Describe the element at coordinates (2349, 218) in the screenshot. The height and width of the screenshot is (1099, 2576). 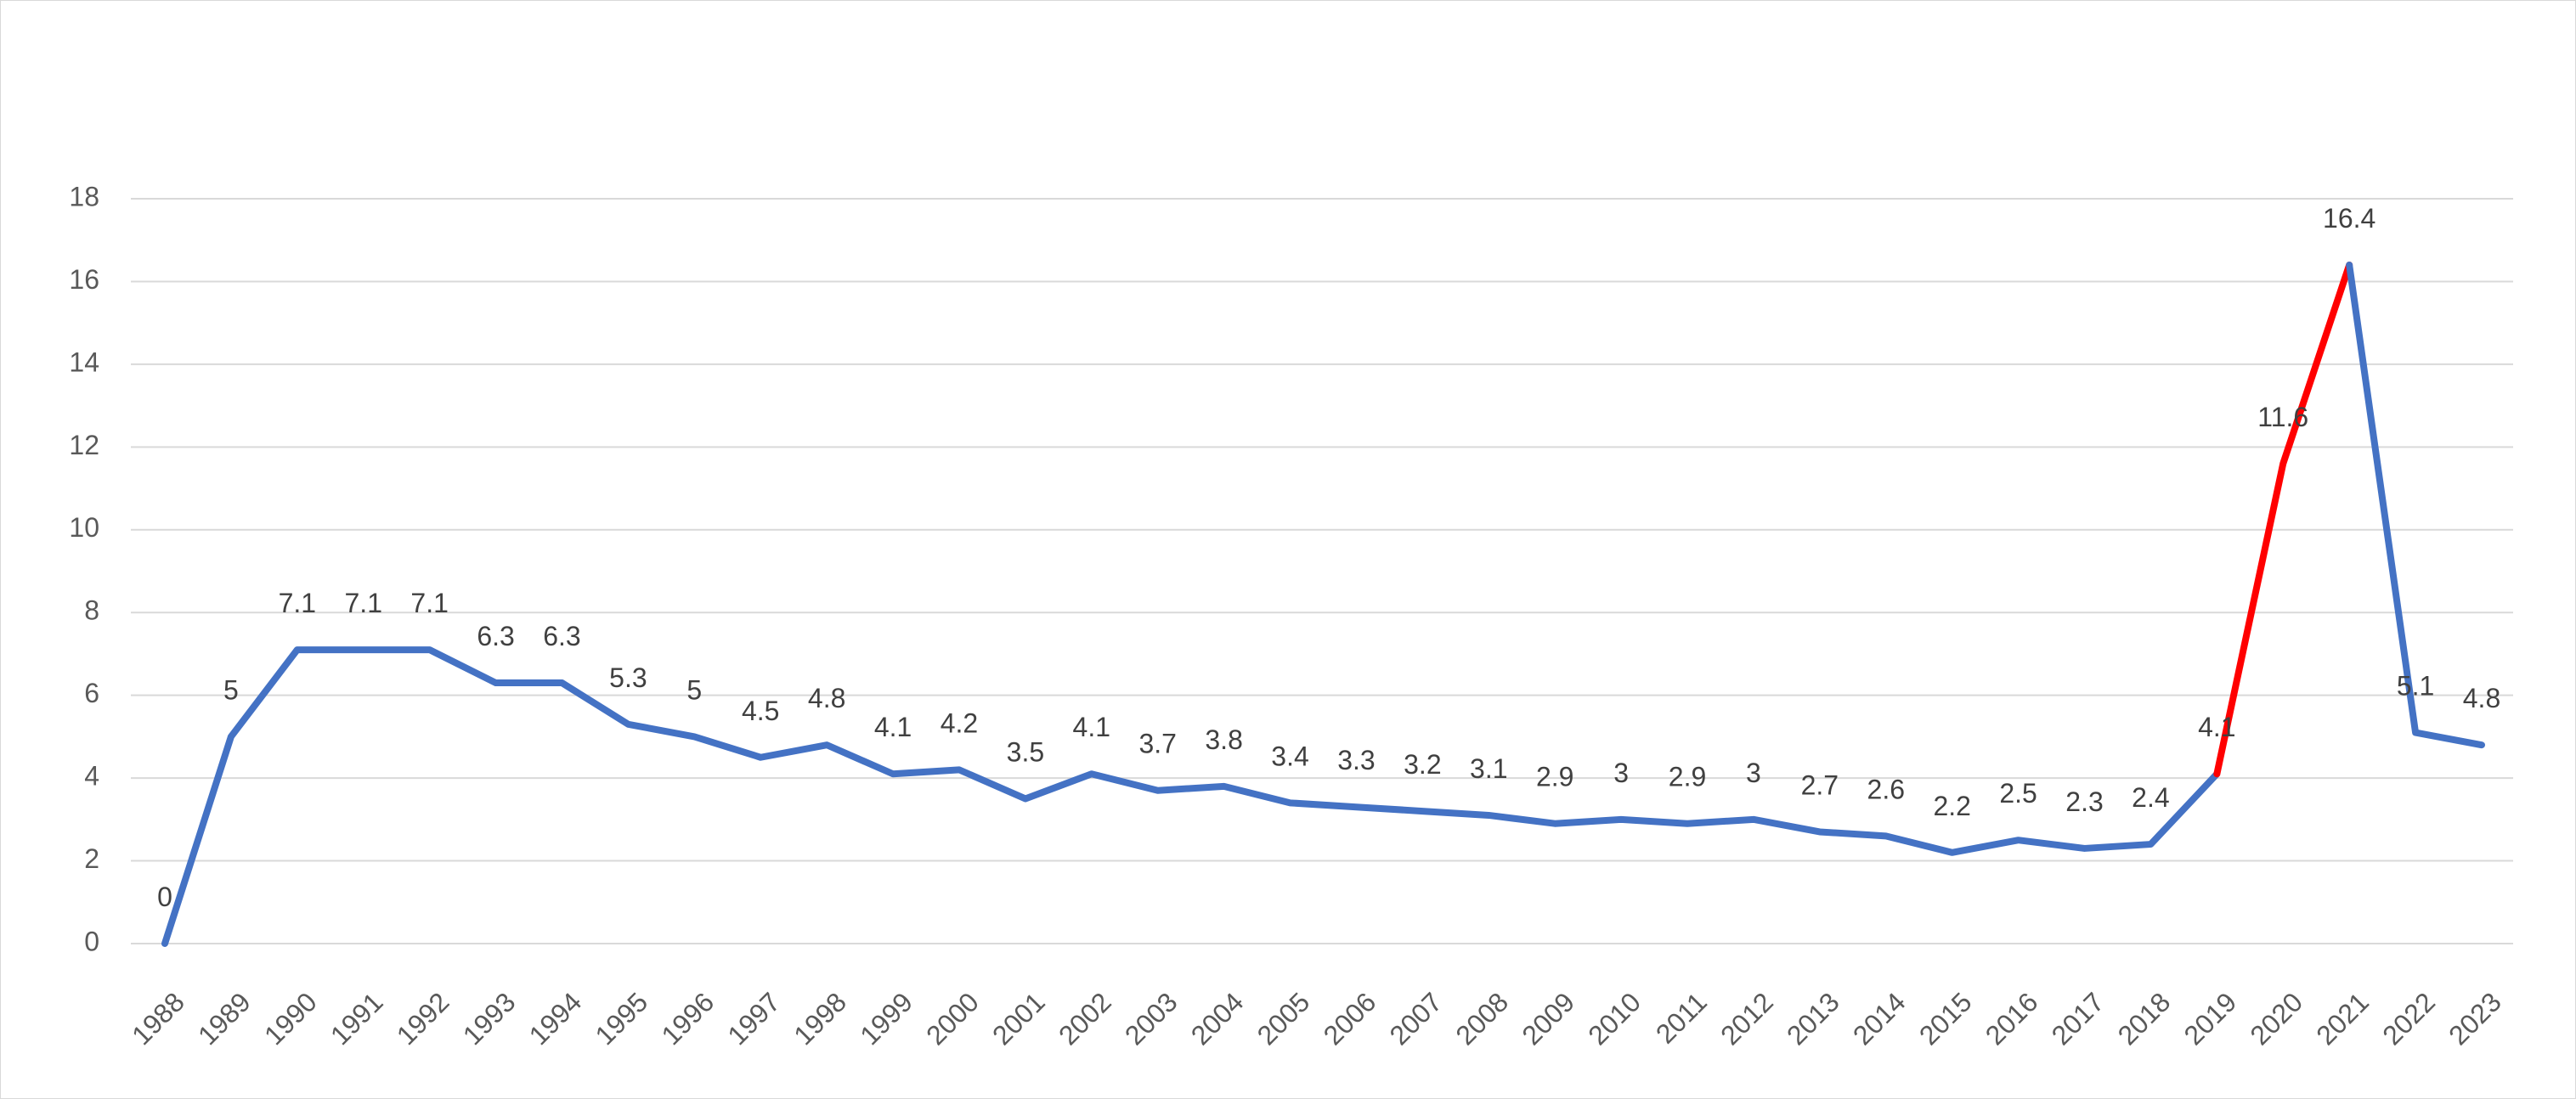
I see `data-label-2021: 16.4` at that location.